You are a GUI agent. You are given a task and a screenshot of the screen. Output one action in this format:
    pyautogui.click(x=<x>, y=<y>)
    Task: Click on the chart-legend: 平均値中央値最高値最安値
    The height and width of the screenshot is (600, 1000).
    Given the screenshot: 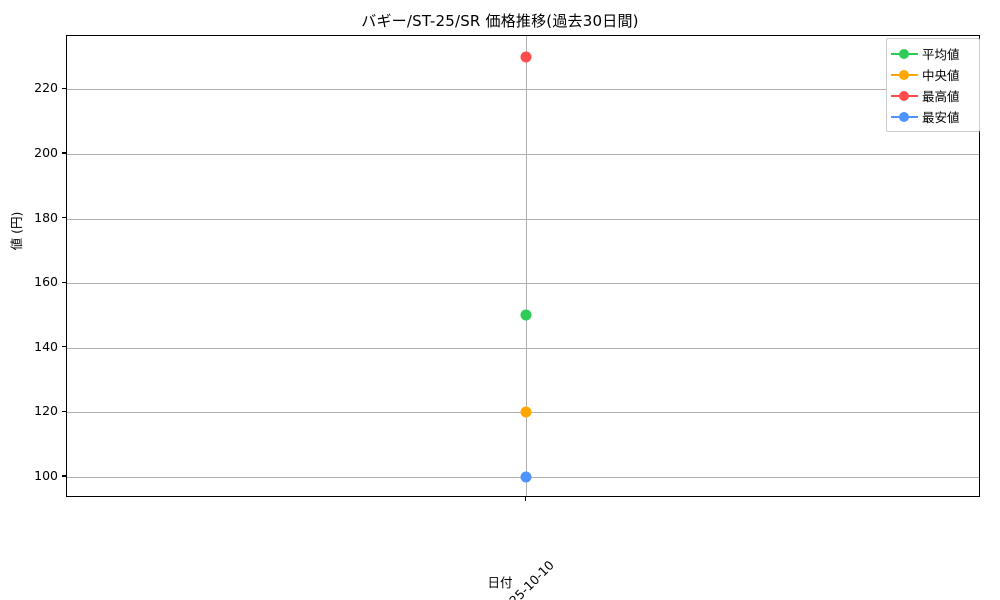 What is the action you would take?
    pyautogui.click(x=933, y=85)
    